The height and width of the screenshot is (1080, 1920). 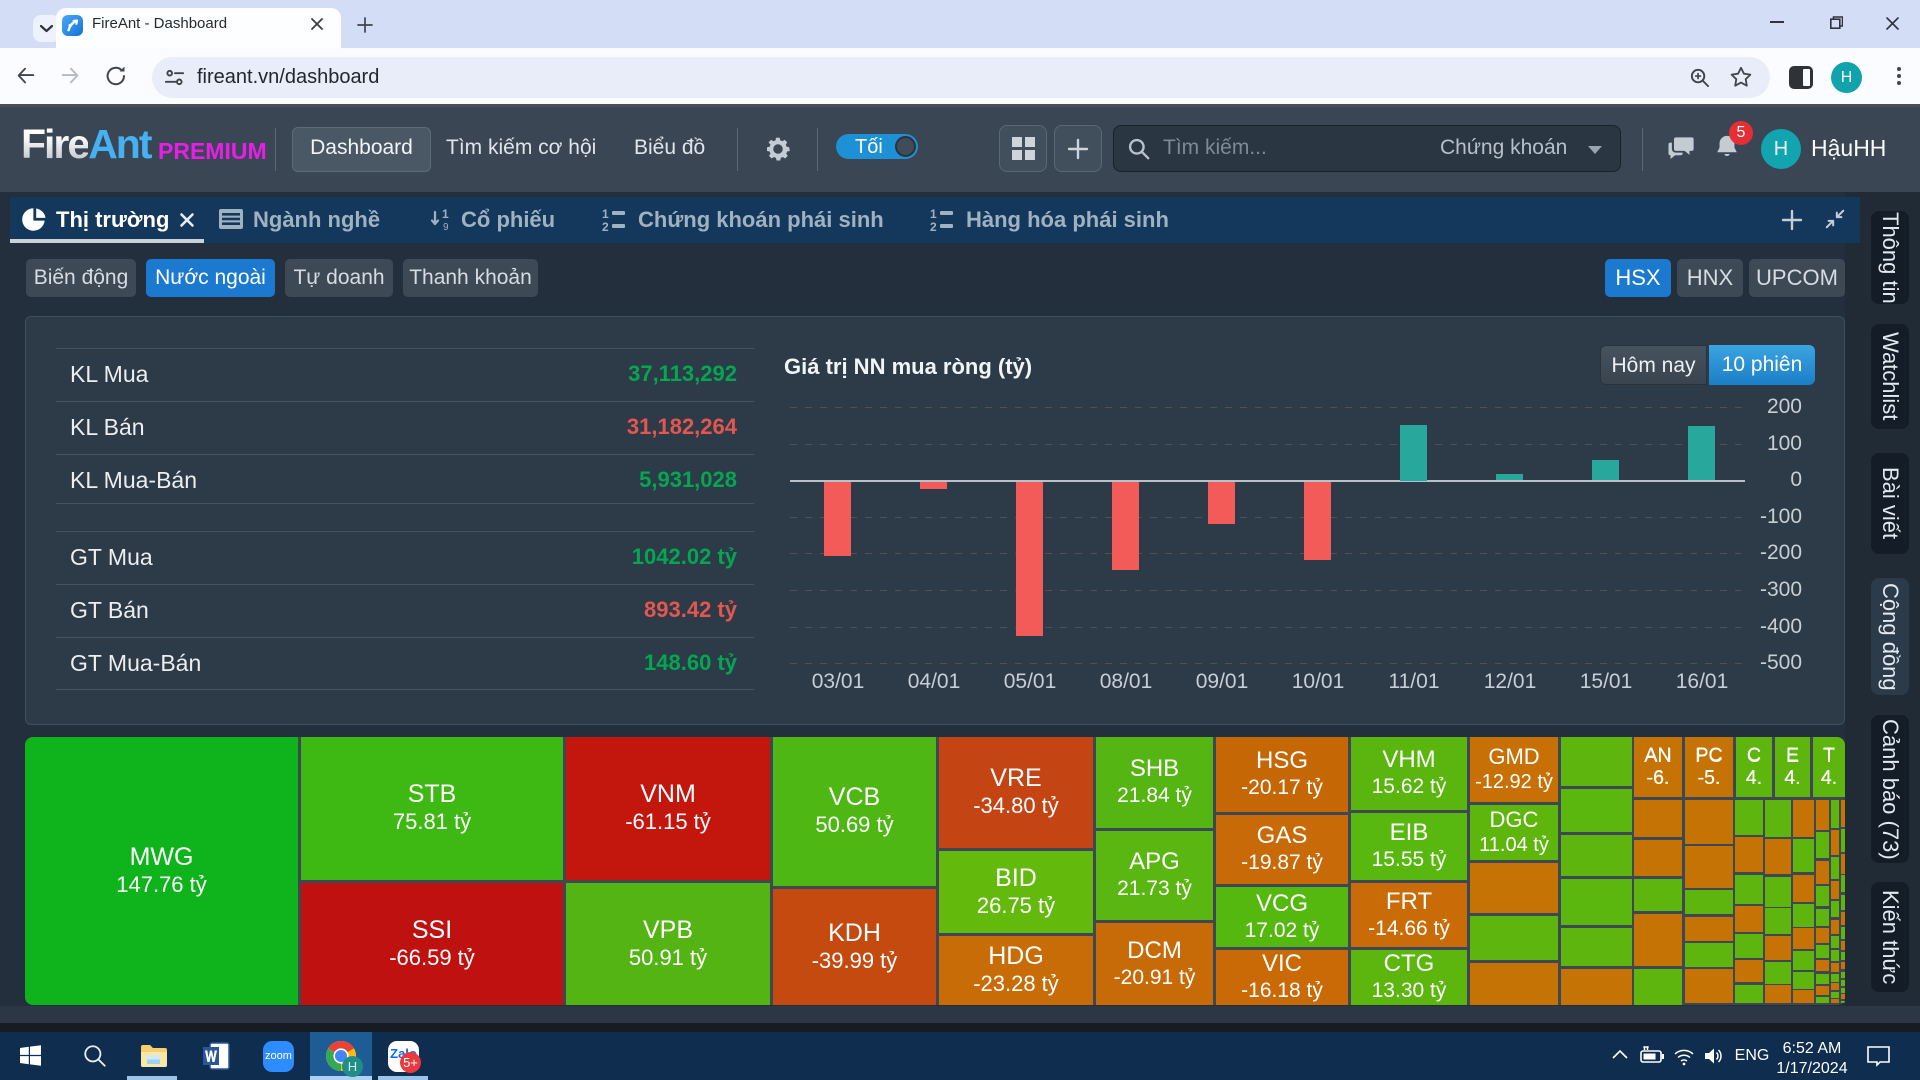 I want to click on svg-text: 9, so click(x=446, y=227).